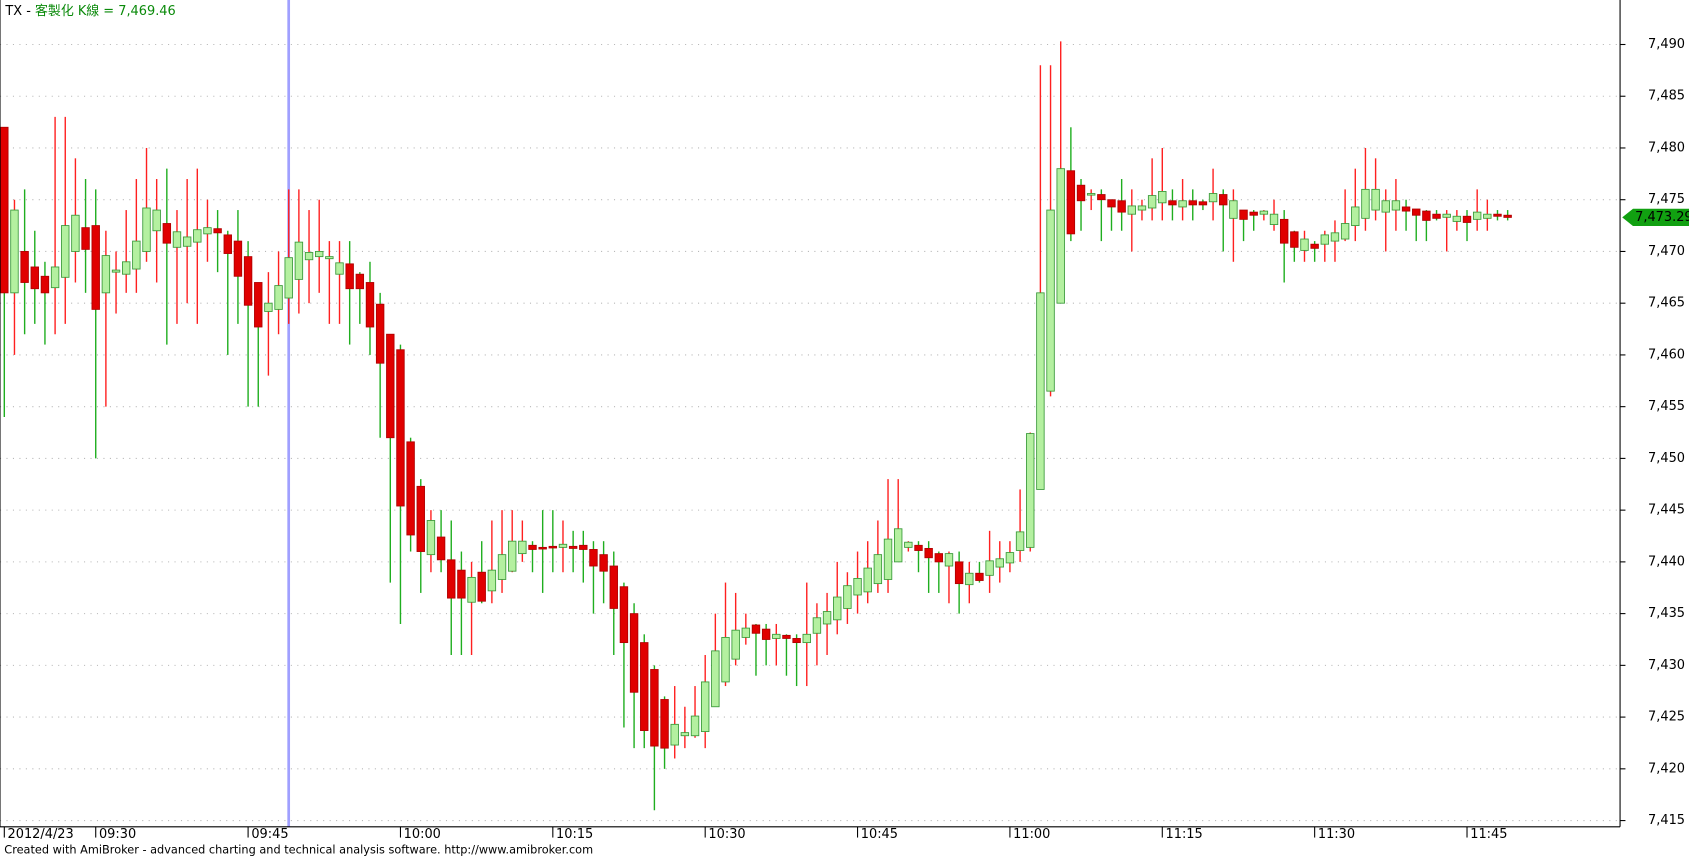 Image resolution: width=1689 pixels, height=858 pixels. Describe the element at coordinates (879, 834) in the screenshot. I see `x-tick-label: 10:45` at that location.